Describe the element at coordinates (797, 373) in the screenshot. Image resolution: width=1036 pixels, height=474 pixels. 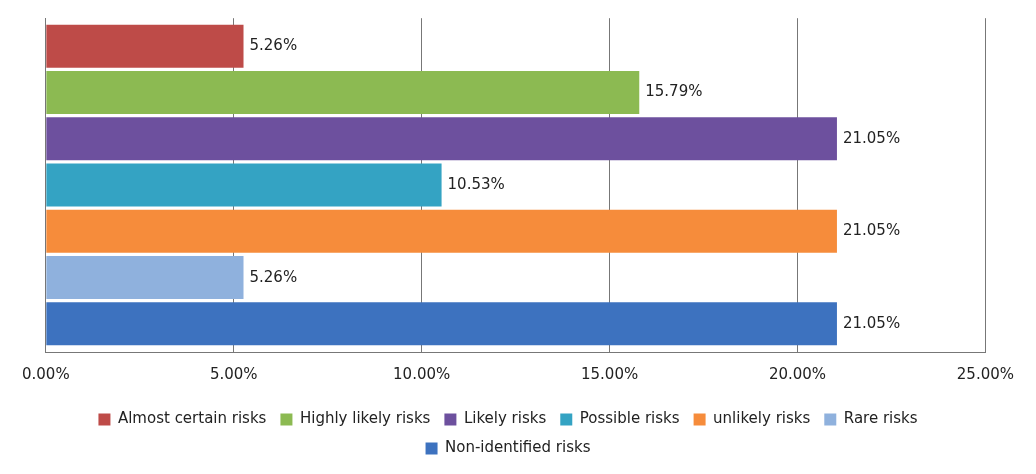
I see `x-tick-label: 20.00%` at that location.